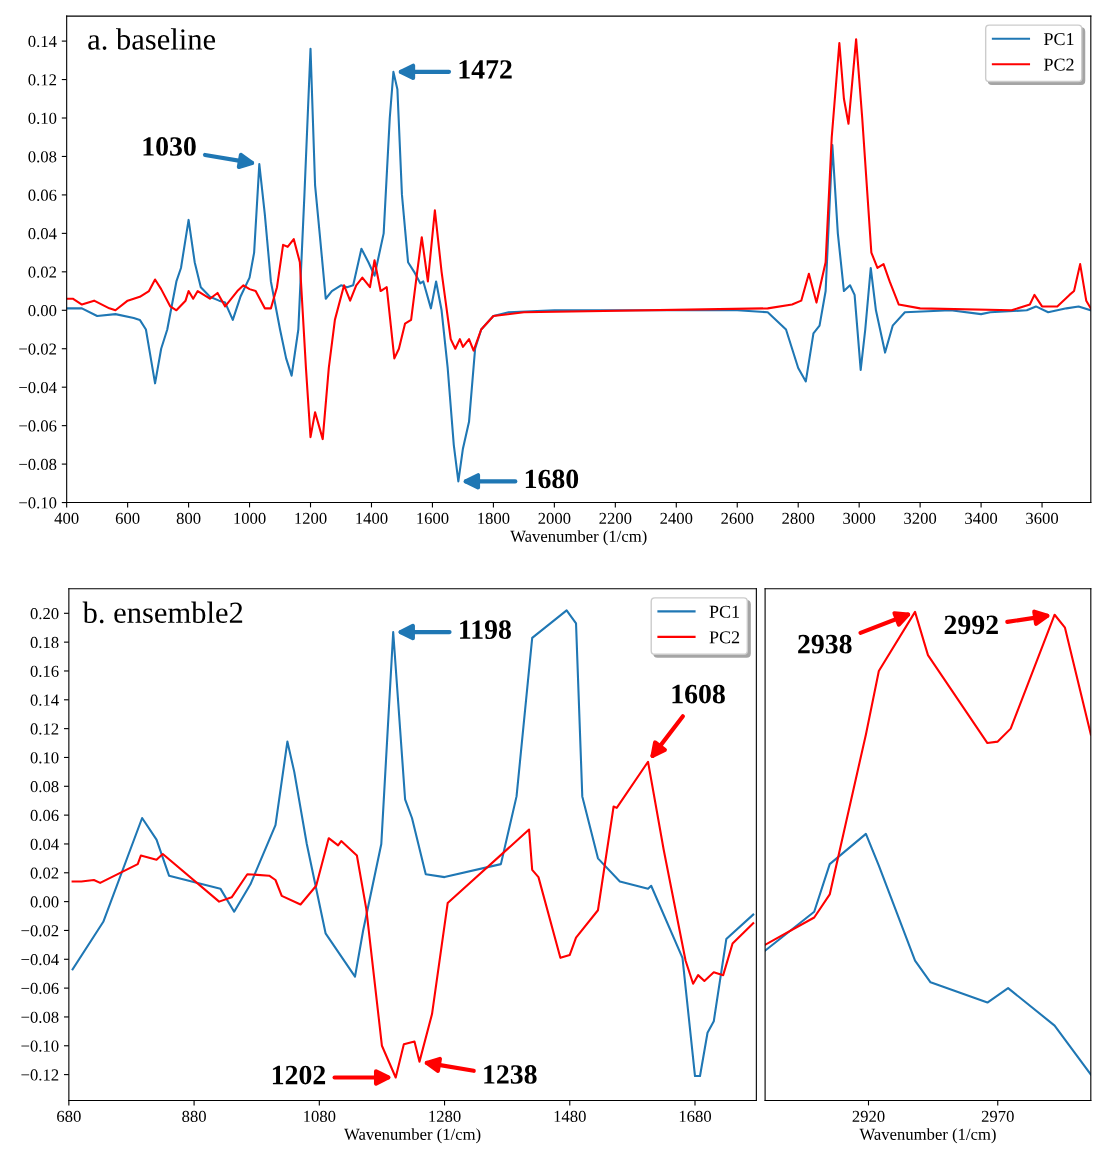  Describe the element at coordinates (433, 518) in the screenshot. I see `x-tick-label: 1600` at that location.